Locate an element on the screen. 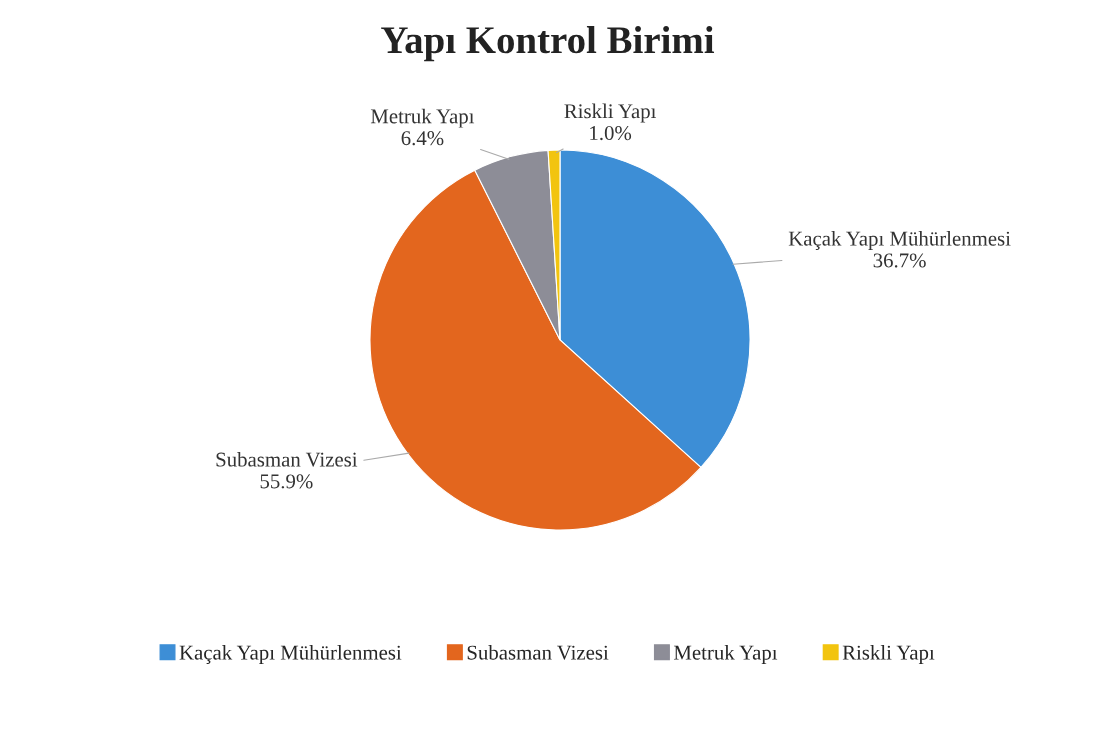 The width and height of the screenshot is (1095, 742). slice-label: Subasman Vizesi is located at coordinates (287, 459).